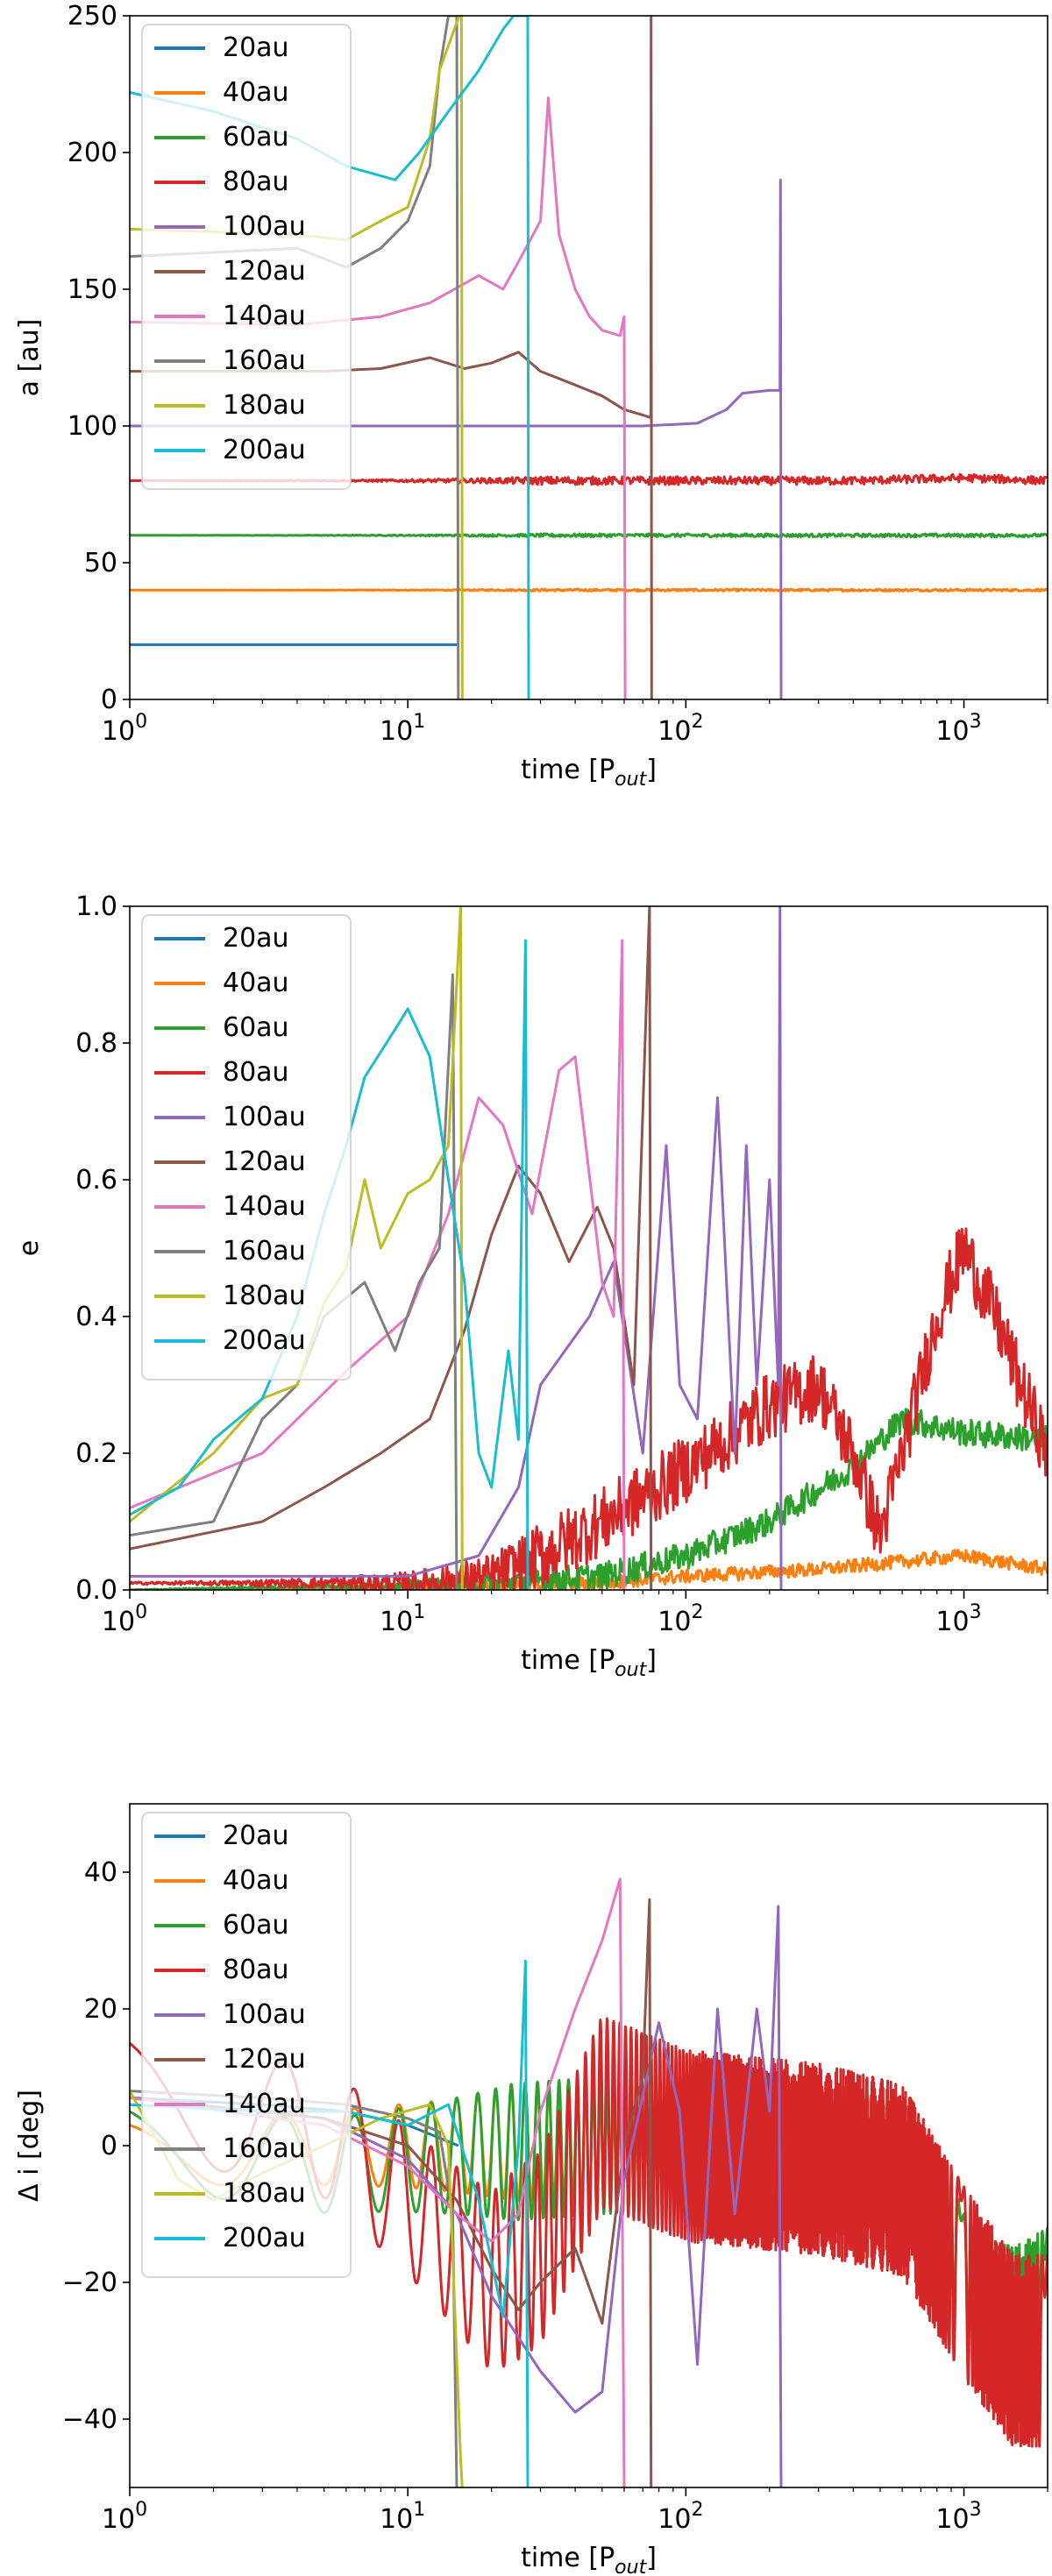  I want to click on y-axis-label: Δ i [deg], so click(30, 2146).